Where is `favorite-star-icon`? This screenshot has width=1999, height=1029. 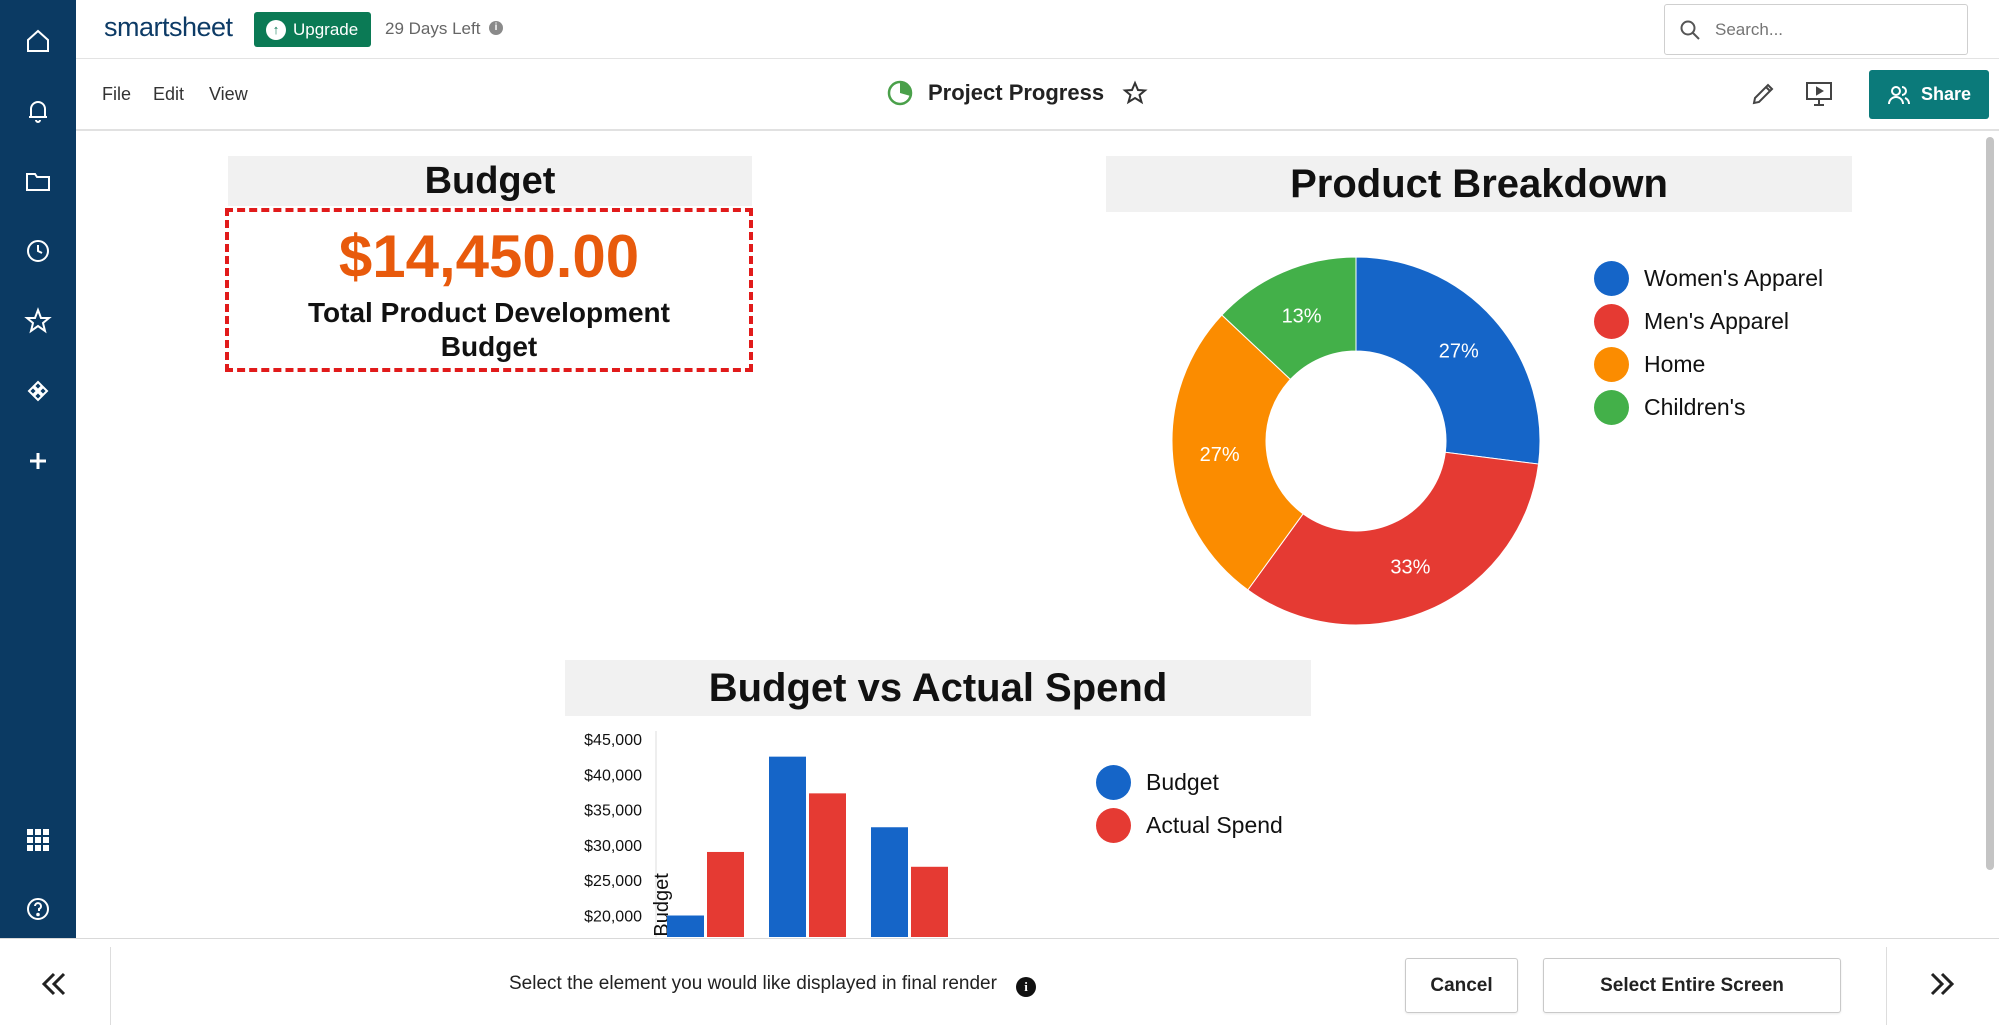 favorite-star-icon is located at coordinates (1135, 93).